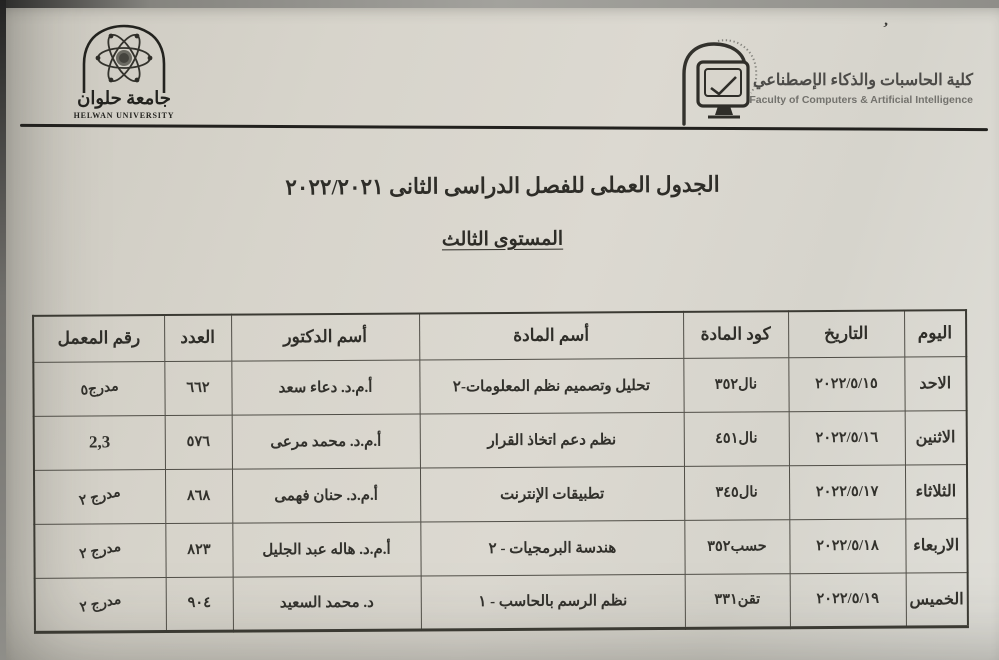  Describe the element at coordinates (504, 127) in the screenshot. I see `header-divider` at that location.